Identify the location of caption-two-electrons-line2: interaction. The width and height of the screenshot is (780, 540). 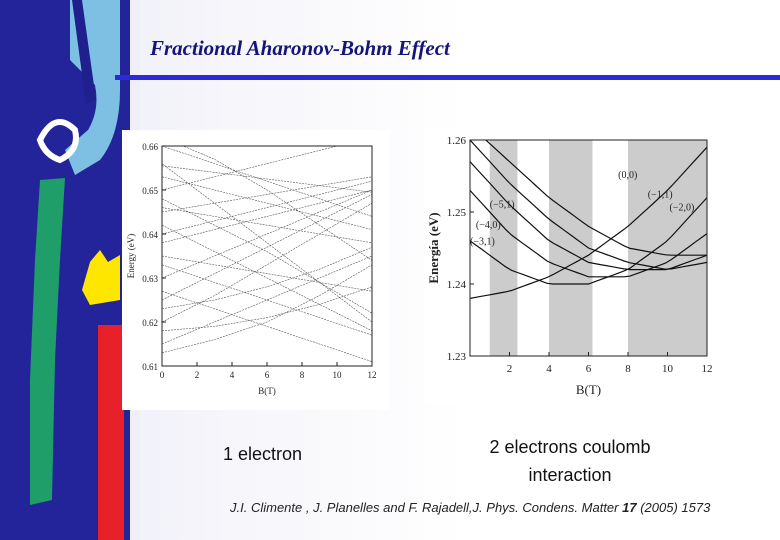
(570, 475).